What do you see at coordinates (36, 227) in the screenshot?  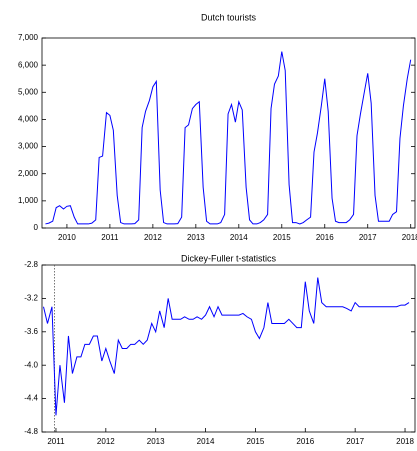 I see `y-tick-label: 0` at bounding box center [36, 227].